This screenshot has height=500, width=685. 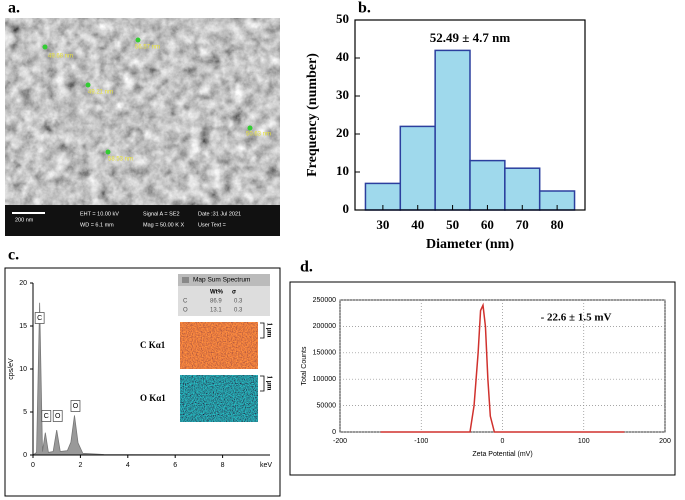 What do you see at coordinates (557, 224) in the screenshot?
I see `x-tick-label: 80` at bounding box center [557, 224].